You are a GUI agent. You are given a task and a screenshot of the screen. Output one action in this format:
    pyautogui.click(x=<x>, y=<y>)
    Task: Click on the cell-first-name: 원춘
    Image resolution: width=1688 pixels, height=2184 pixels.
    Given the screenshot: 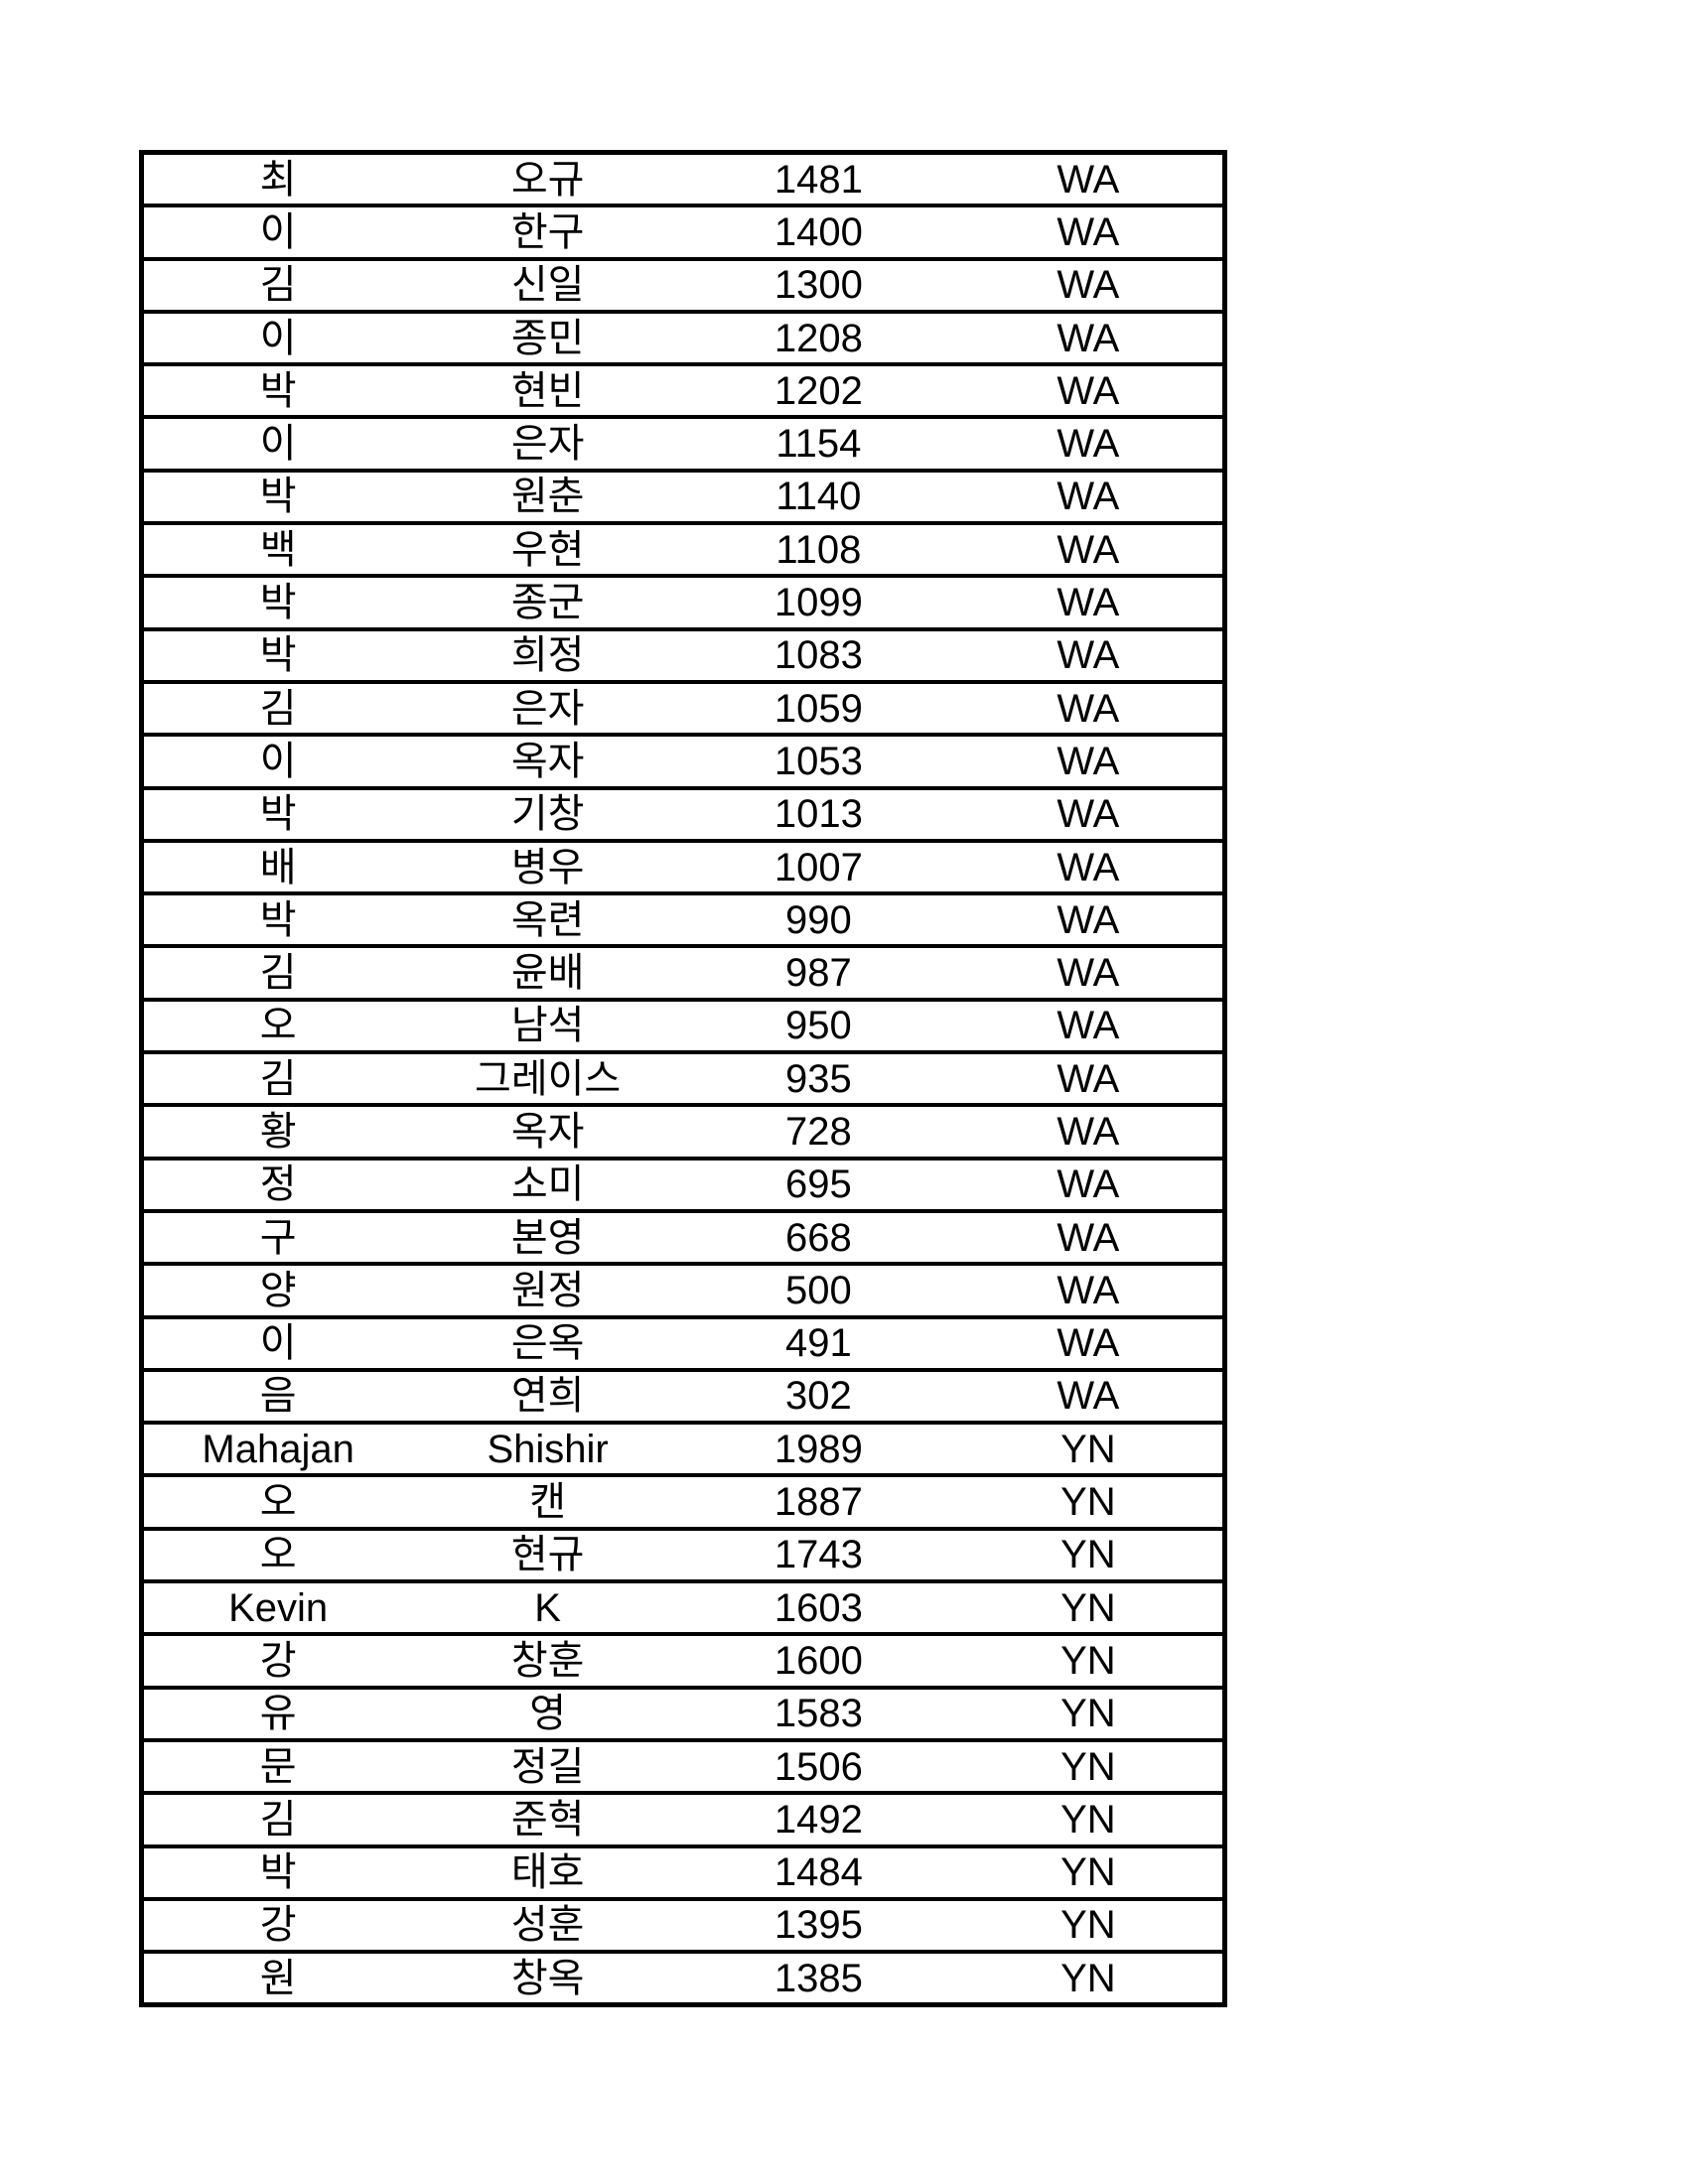 What is the action you would take?
    pyautogui.click(x=547, y=496)
    